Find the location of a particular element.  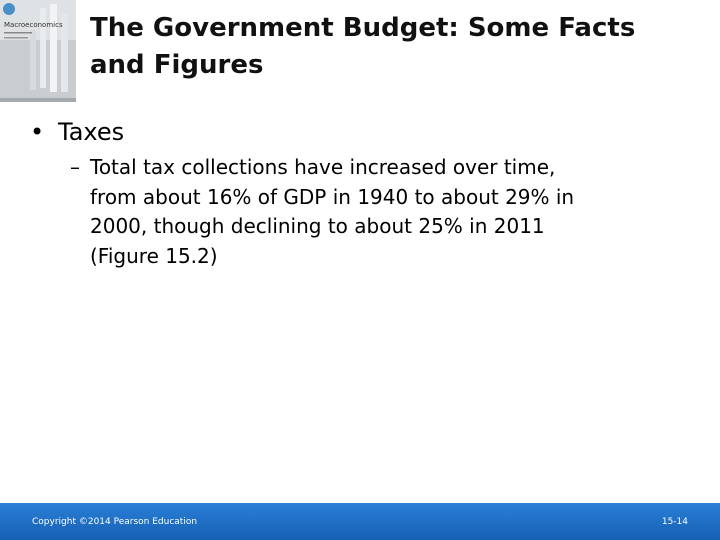

bullet: • Taxes is located at coordinates (77, 132).